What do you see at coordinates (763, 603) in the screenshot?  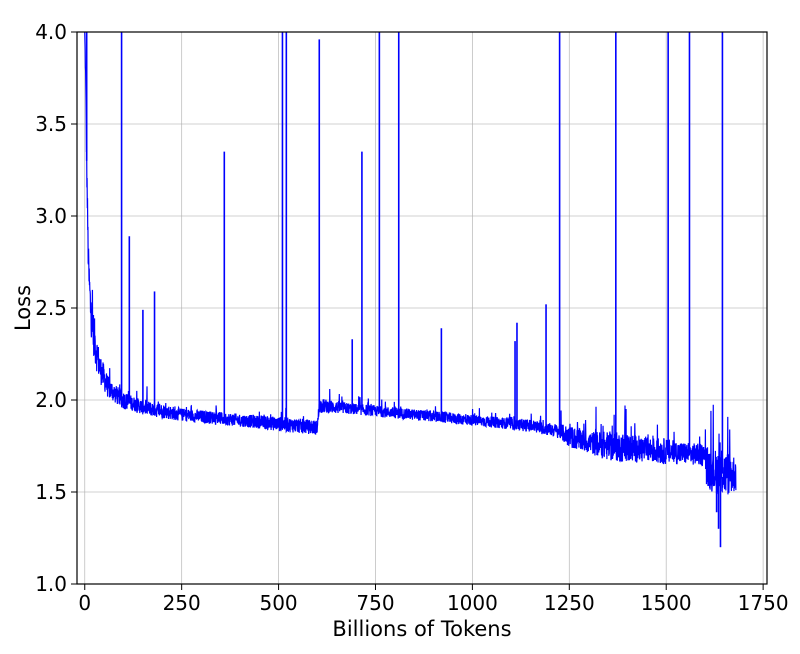 I see `x-tick-label: 1750` at bounding box center [763, 603].